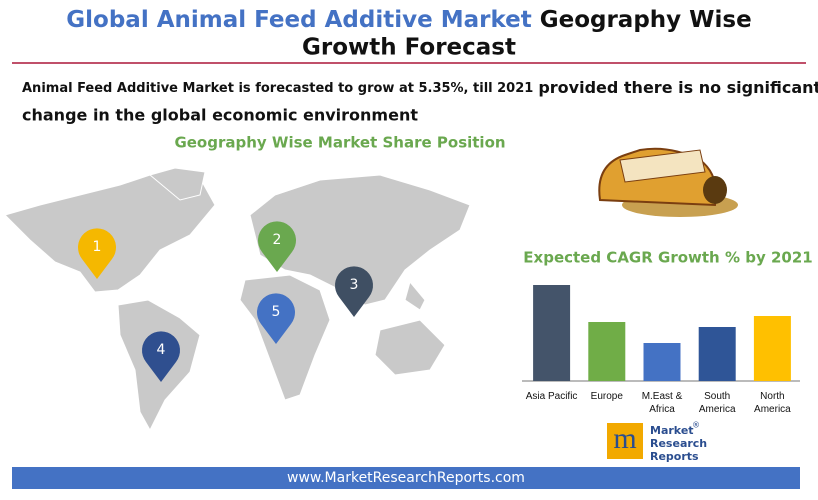 The width and height of the screenshot is (818, 500). Describe the element at coordinates (662, 403) in the screenshot. I see `x-tick-label: M.East & Africa` at that location.